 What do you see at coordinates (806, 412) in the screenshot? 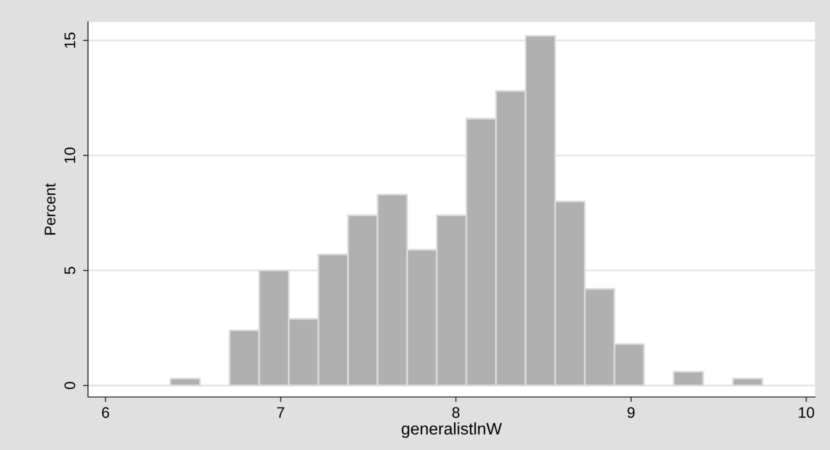
I see `x-tick-label: 10` at bounding box center [806, 412].